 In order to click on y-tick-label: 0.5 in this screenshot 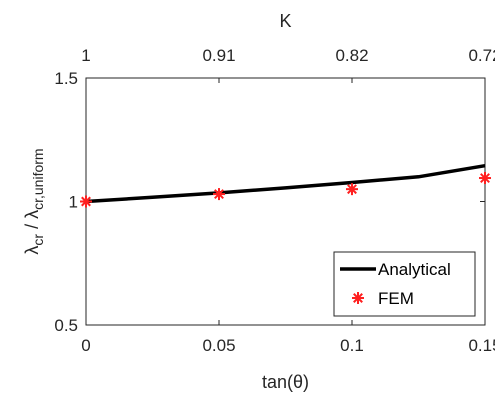, I will do `click(66, 325)`.